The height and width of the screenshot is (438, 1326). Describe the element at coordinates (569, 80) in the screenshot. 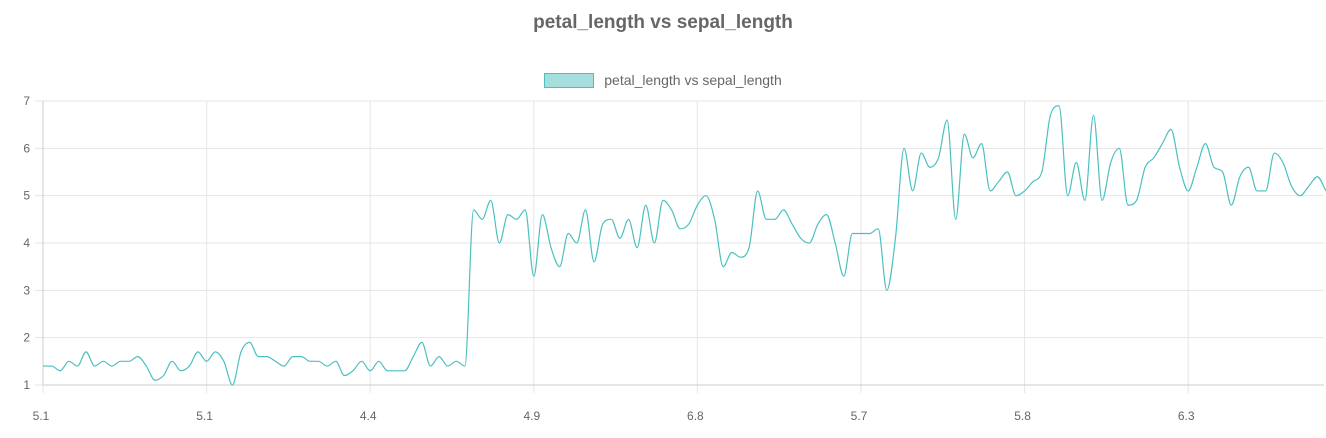

I see `legend-swatch` at that location.